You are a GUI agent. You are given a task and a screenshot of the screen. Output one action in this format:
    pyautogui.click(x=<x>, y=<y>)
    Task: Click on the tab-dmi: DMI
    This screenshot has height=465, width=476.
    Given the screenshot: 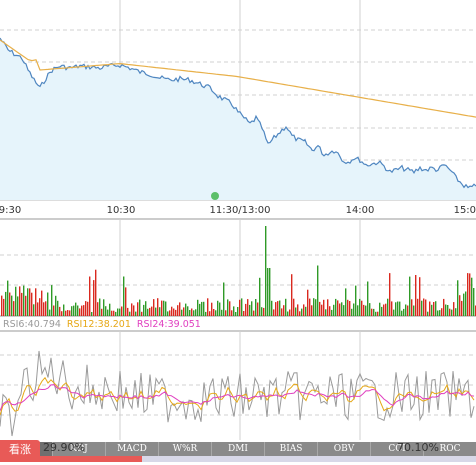 What is the action you would take?
    pyautogui.click(x=238, y=449)
    